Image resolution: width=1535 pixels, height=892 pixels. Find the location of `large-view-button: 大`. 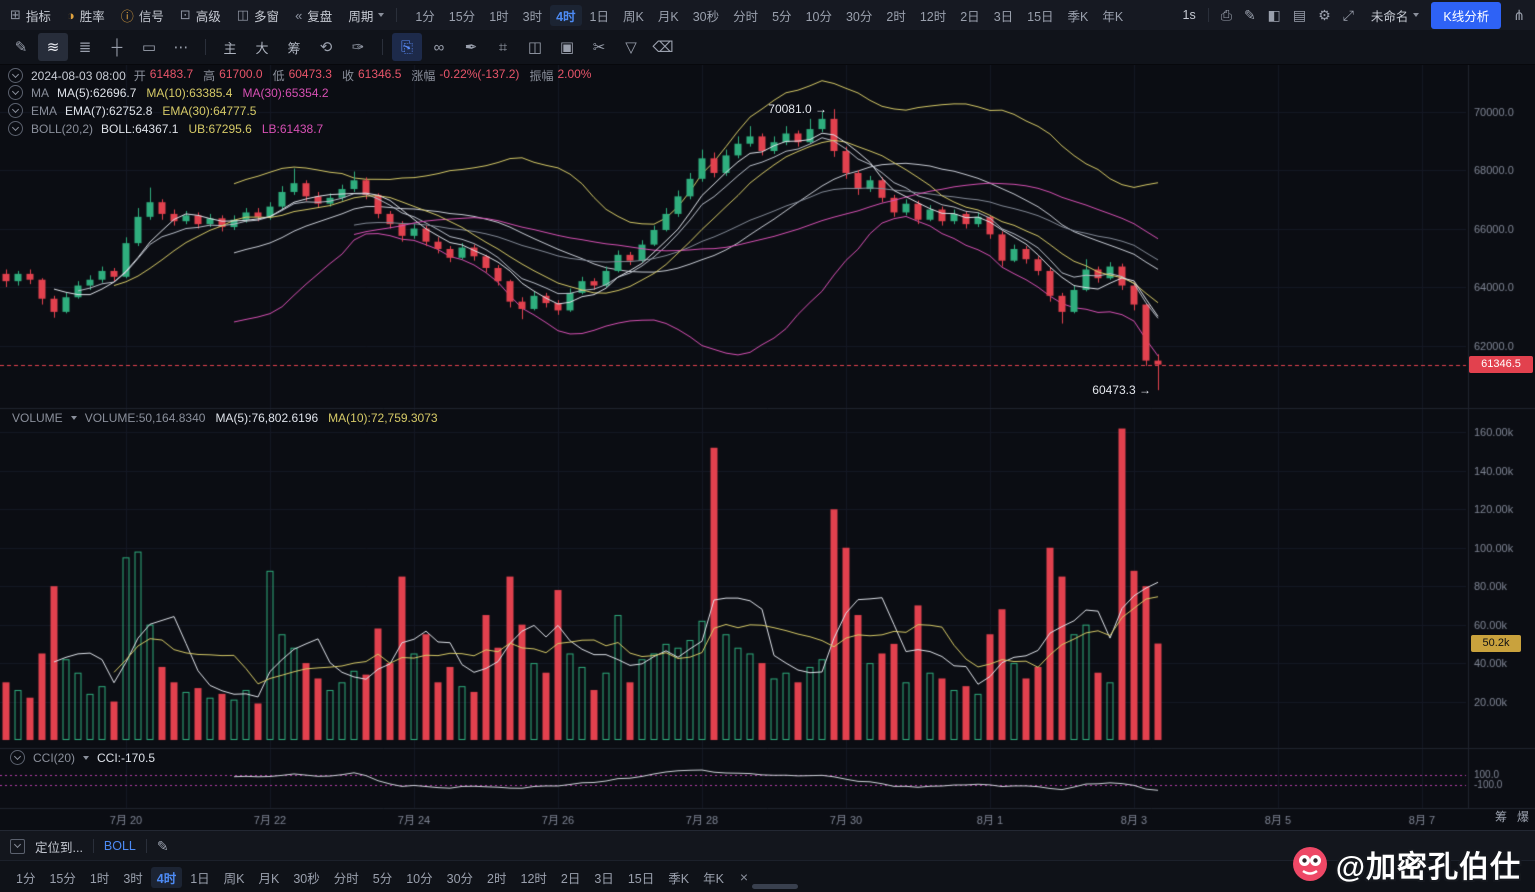

large-view-button: 大 is located at coordinates (262, 48).